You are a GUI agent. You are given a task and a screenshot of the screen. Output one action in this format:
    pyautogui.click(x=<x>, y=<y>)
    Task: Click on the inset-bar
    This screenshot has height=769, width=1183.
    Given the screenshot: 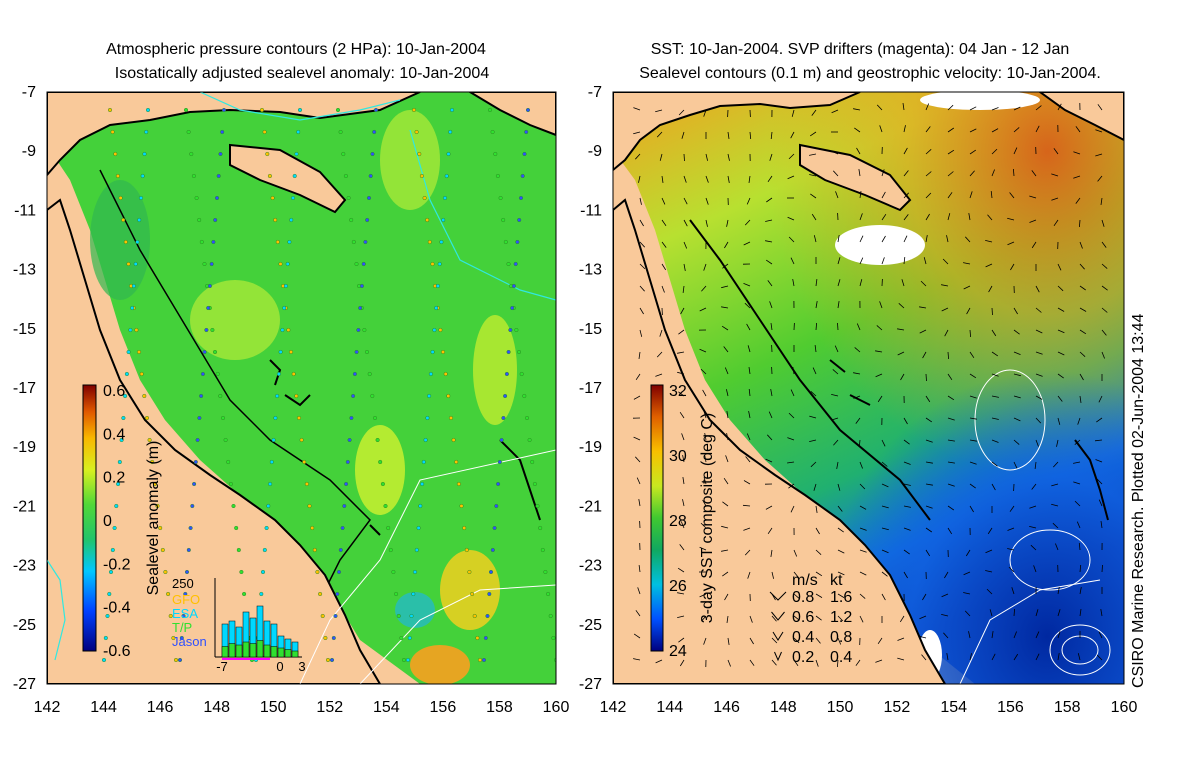 What is the action you would take?
    pyautogui.click(x=232, y=650)
    